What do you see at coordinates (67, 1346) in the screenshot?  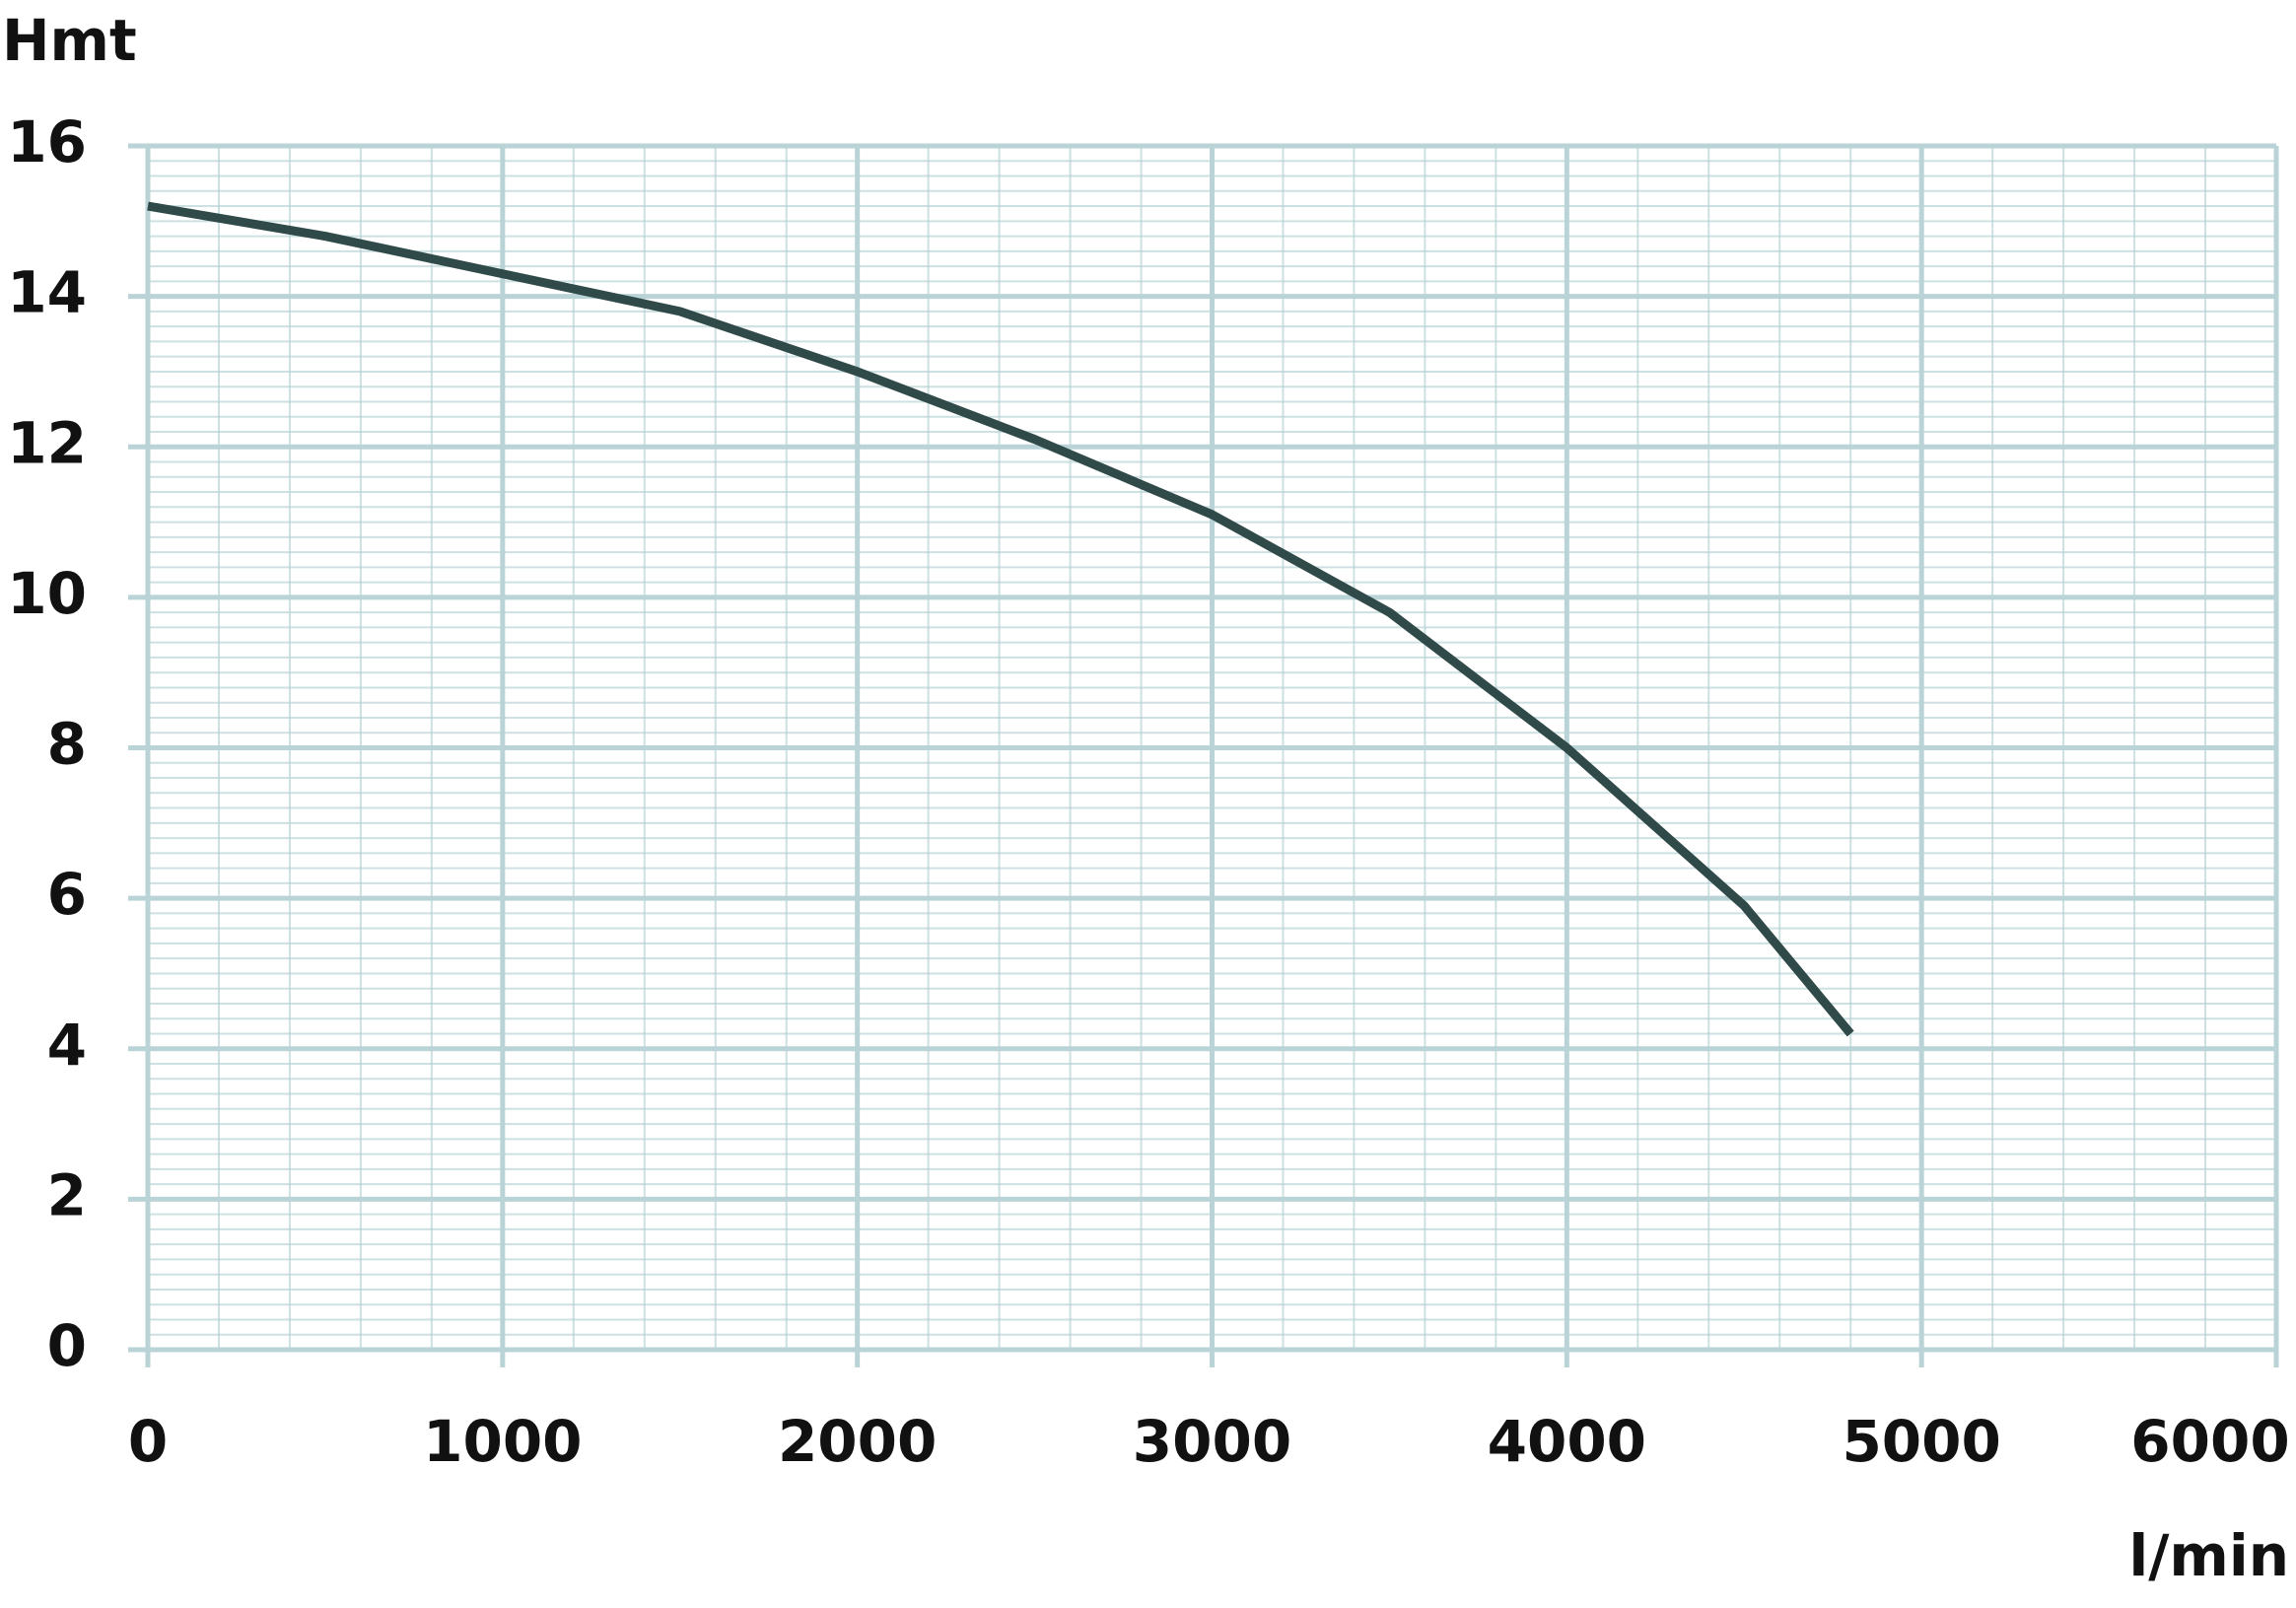 I see `y-tick-label: 0` at bounding box center [67, 1346].